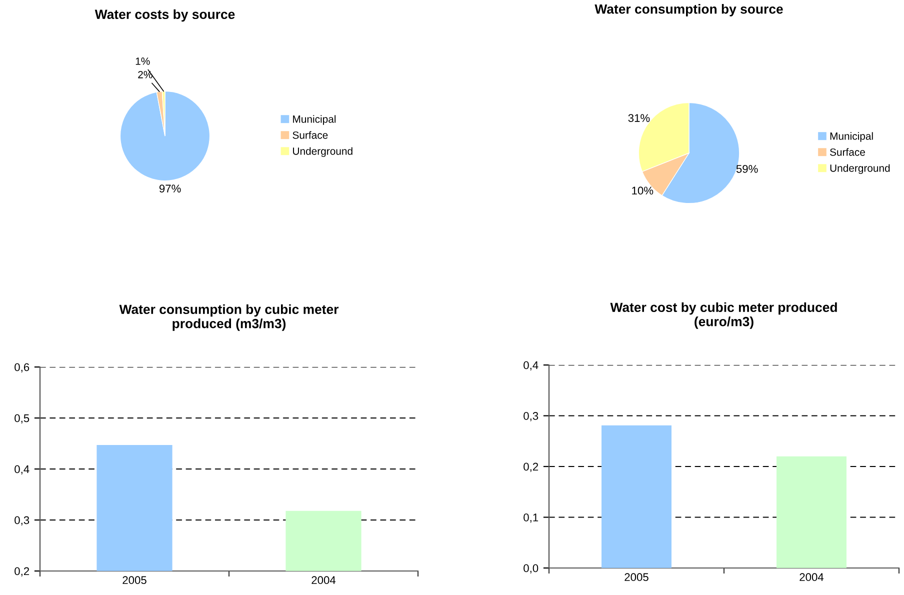  What do you see at coordinates (643, 190) in the screenshot?
I see `data-label: 10%` at bounding box center [643, 190].